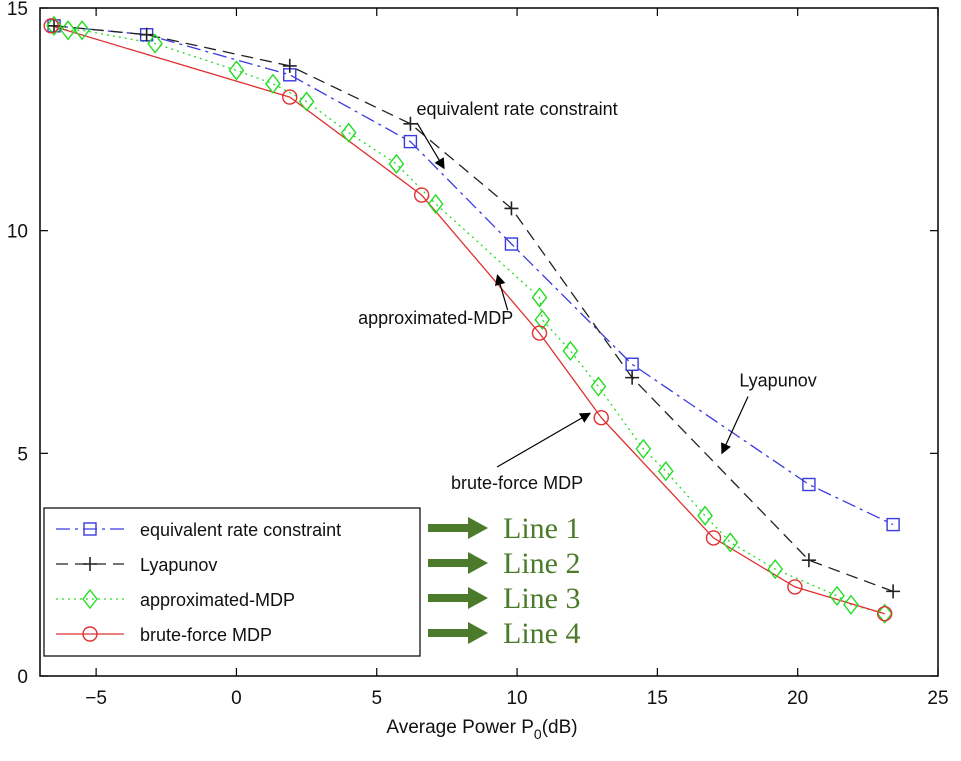 This screenshot has width=961, height=761. I want to click on x-axis-label-subscript: 0, so click(538, 734).